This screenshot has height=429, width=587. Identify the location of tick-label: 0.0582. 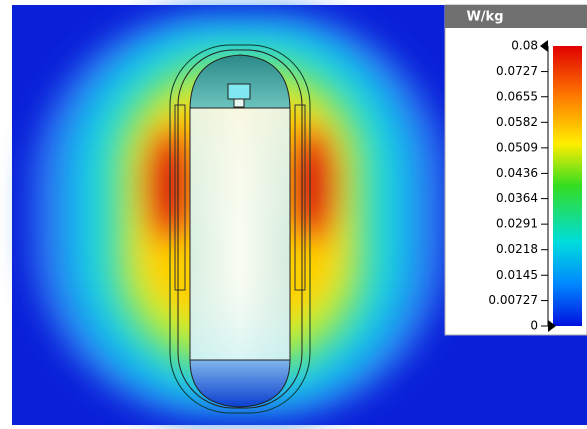
(517, 122).